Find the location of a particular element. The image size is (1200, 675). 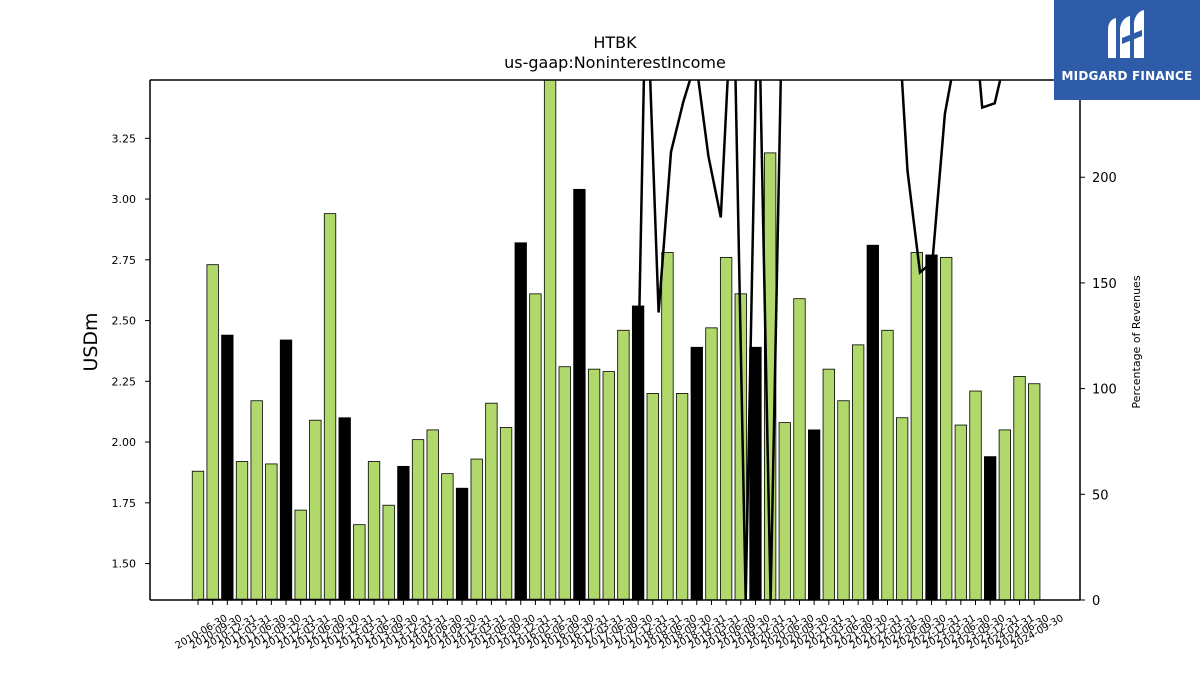

logo-mark-icon is located at coordinates (1126, 34).